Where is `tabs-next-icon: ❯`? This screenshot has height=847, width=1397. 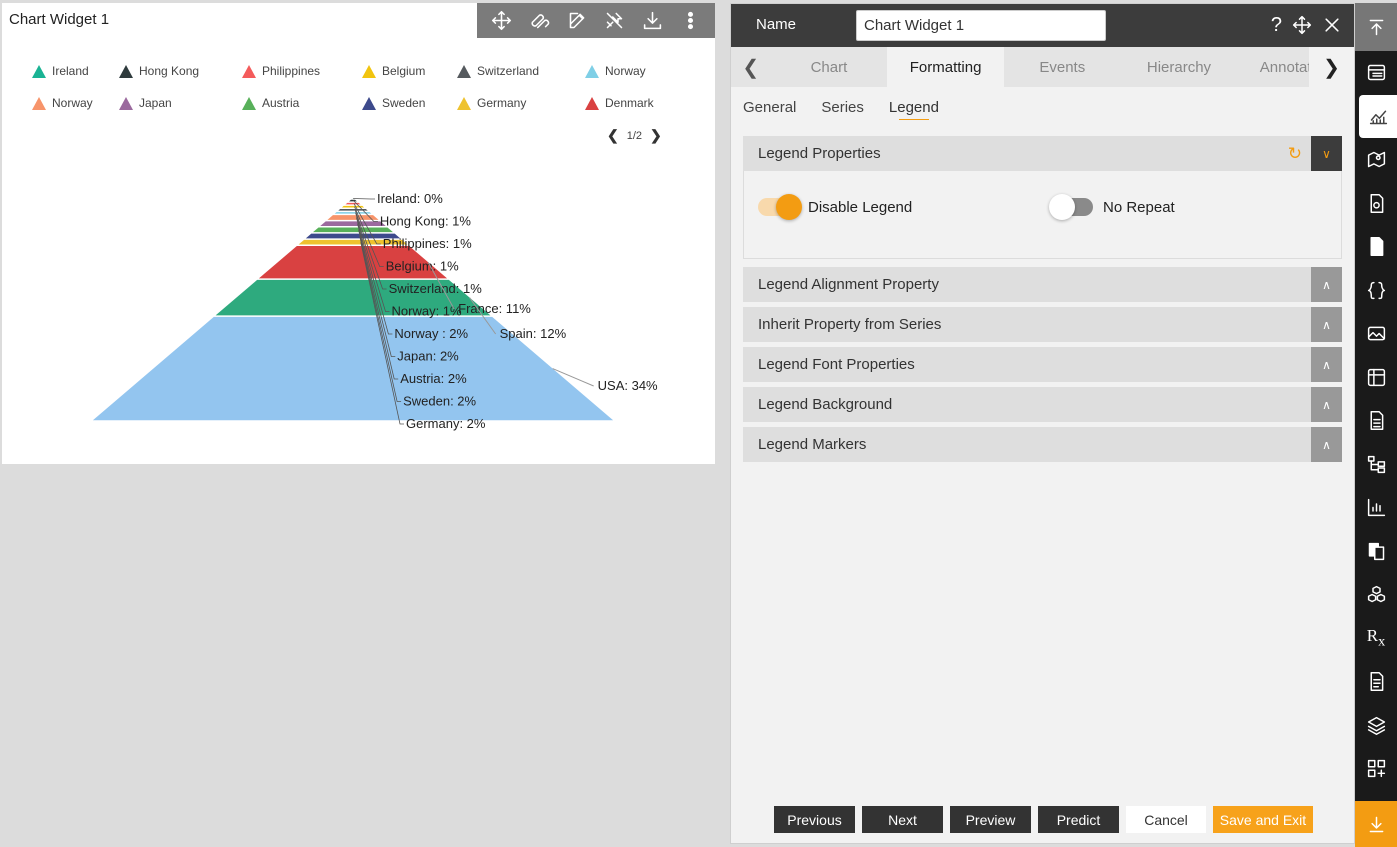
tabs-next-icon: ❯ is located at coordinates (1331, 67).